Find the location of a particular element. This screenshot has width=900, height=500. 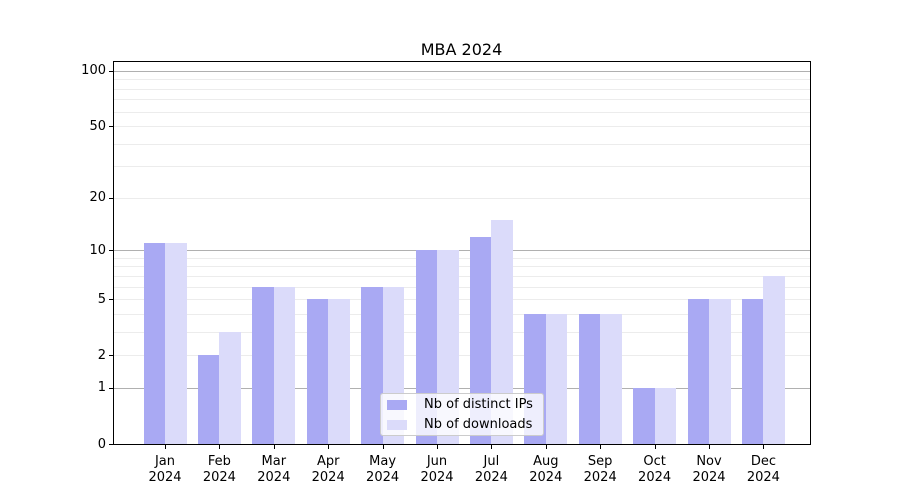

bar-distinct-ips-oct is located at coordinates (644, 415).